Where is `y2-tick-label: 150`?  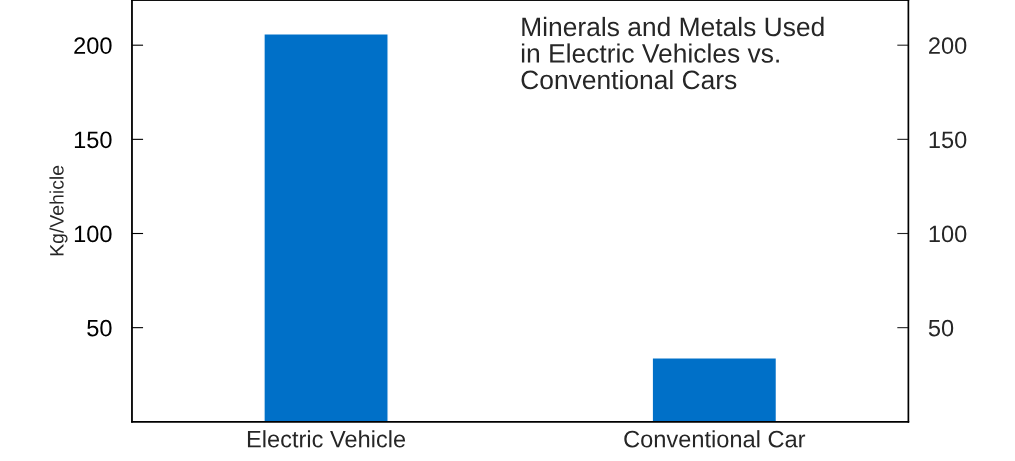
y2-tick-label: 150 is located at coordinates (948, 140).